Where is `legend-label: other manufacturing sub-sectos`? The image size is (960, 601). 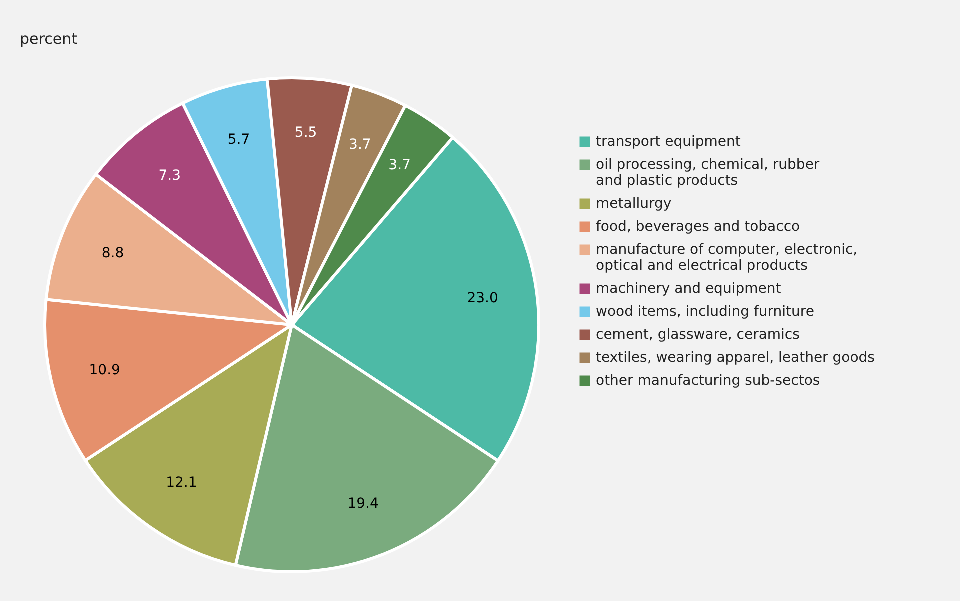 legend-label: other manufacturing sub-sectos is located at coordinates (708, 381).